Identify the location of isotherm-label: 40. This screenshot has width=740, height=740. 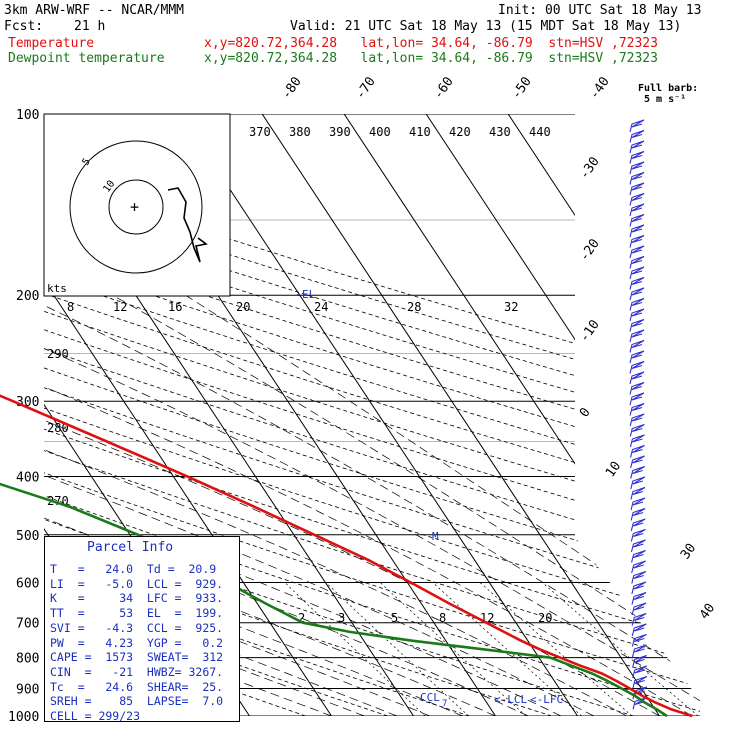
(707, 611).